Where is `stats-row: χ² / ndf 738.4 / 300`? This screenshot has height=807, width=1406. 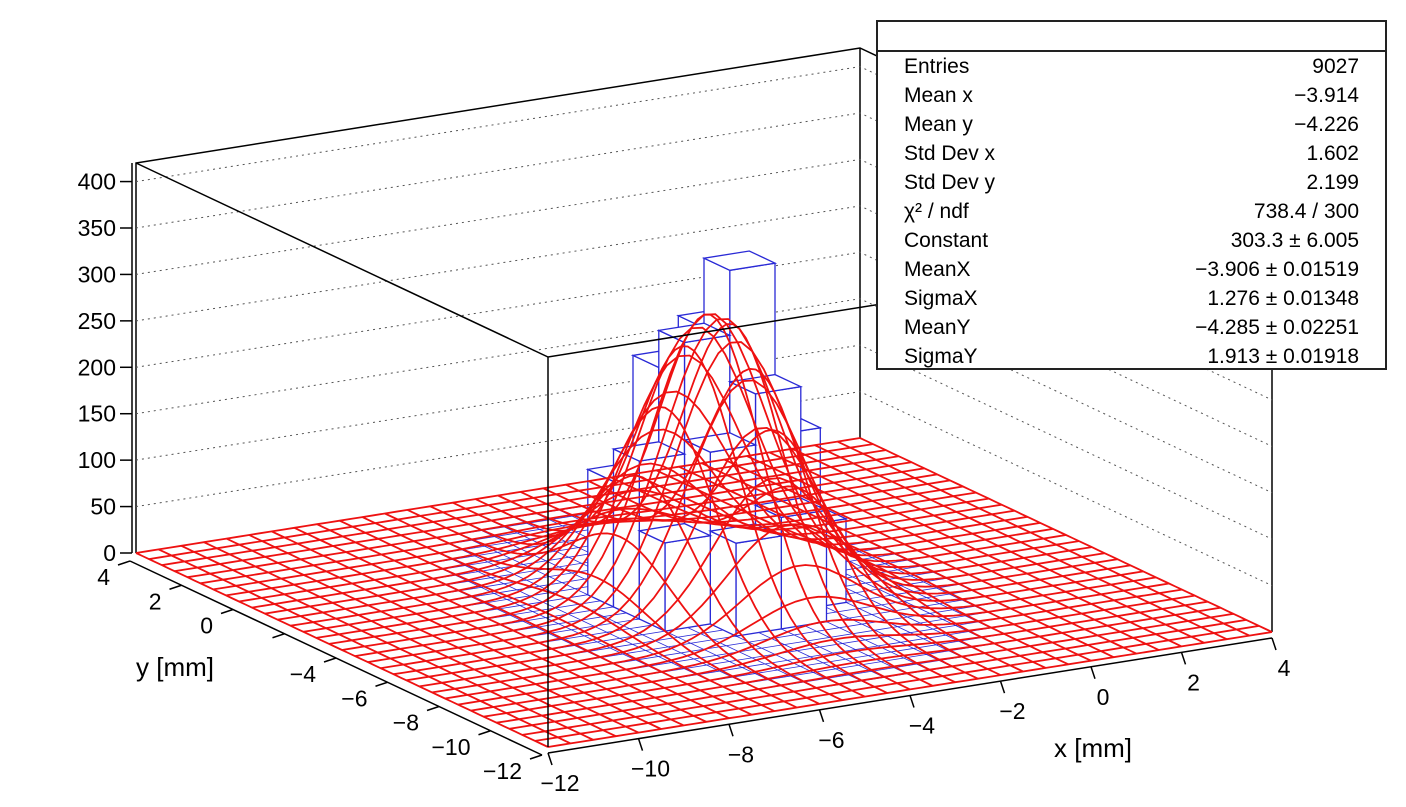 stats-row: χ² / ndf 738.4 / 300 is located at coordinates (1131, 211).